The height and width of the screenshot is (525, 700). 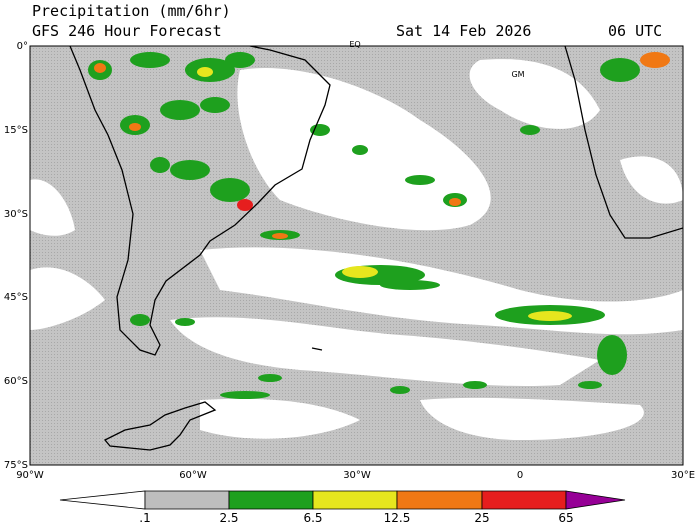 What do you see at coordinates (683, 475) in the screenshot?
I see `lon-label: 30°E` at bounding box center [683, 475].